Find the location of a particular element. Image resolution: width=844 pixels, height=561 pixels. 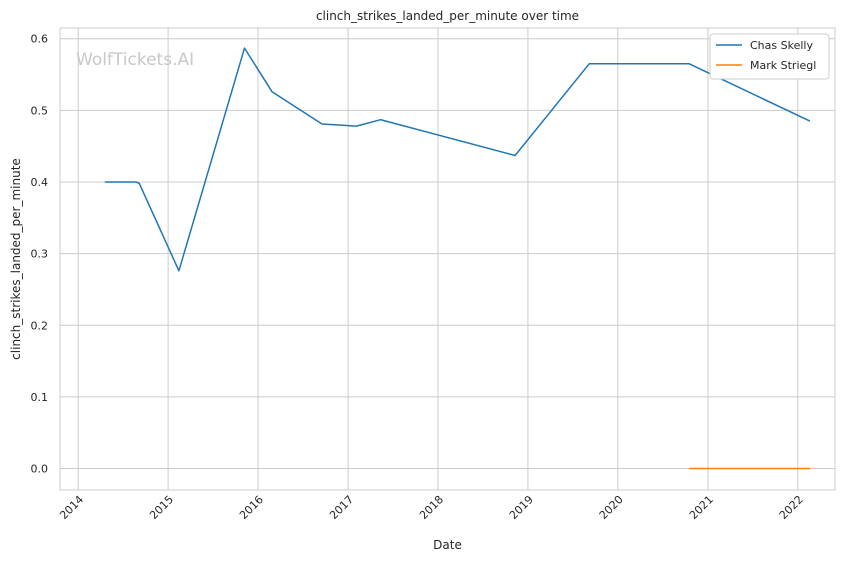

y-tick-label: 0.0 is located at coordinates (40, 469).